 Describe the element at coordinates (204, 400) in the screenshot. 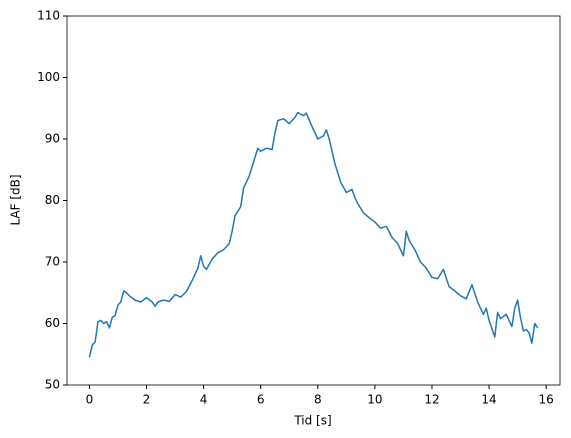

I see `x-tick-label: 4` at that location.